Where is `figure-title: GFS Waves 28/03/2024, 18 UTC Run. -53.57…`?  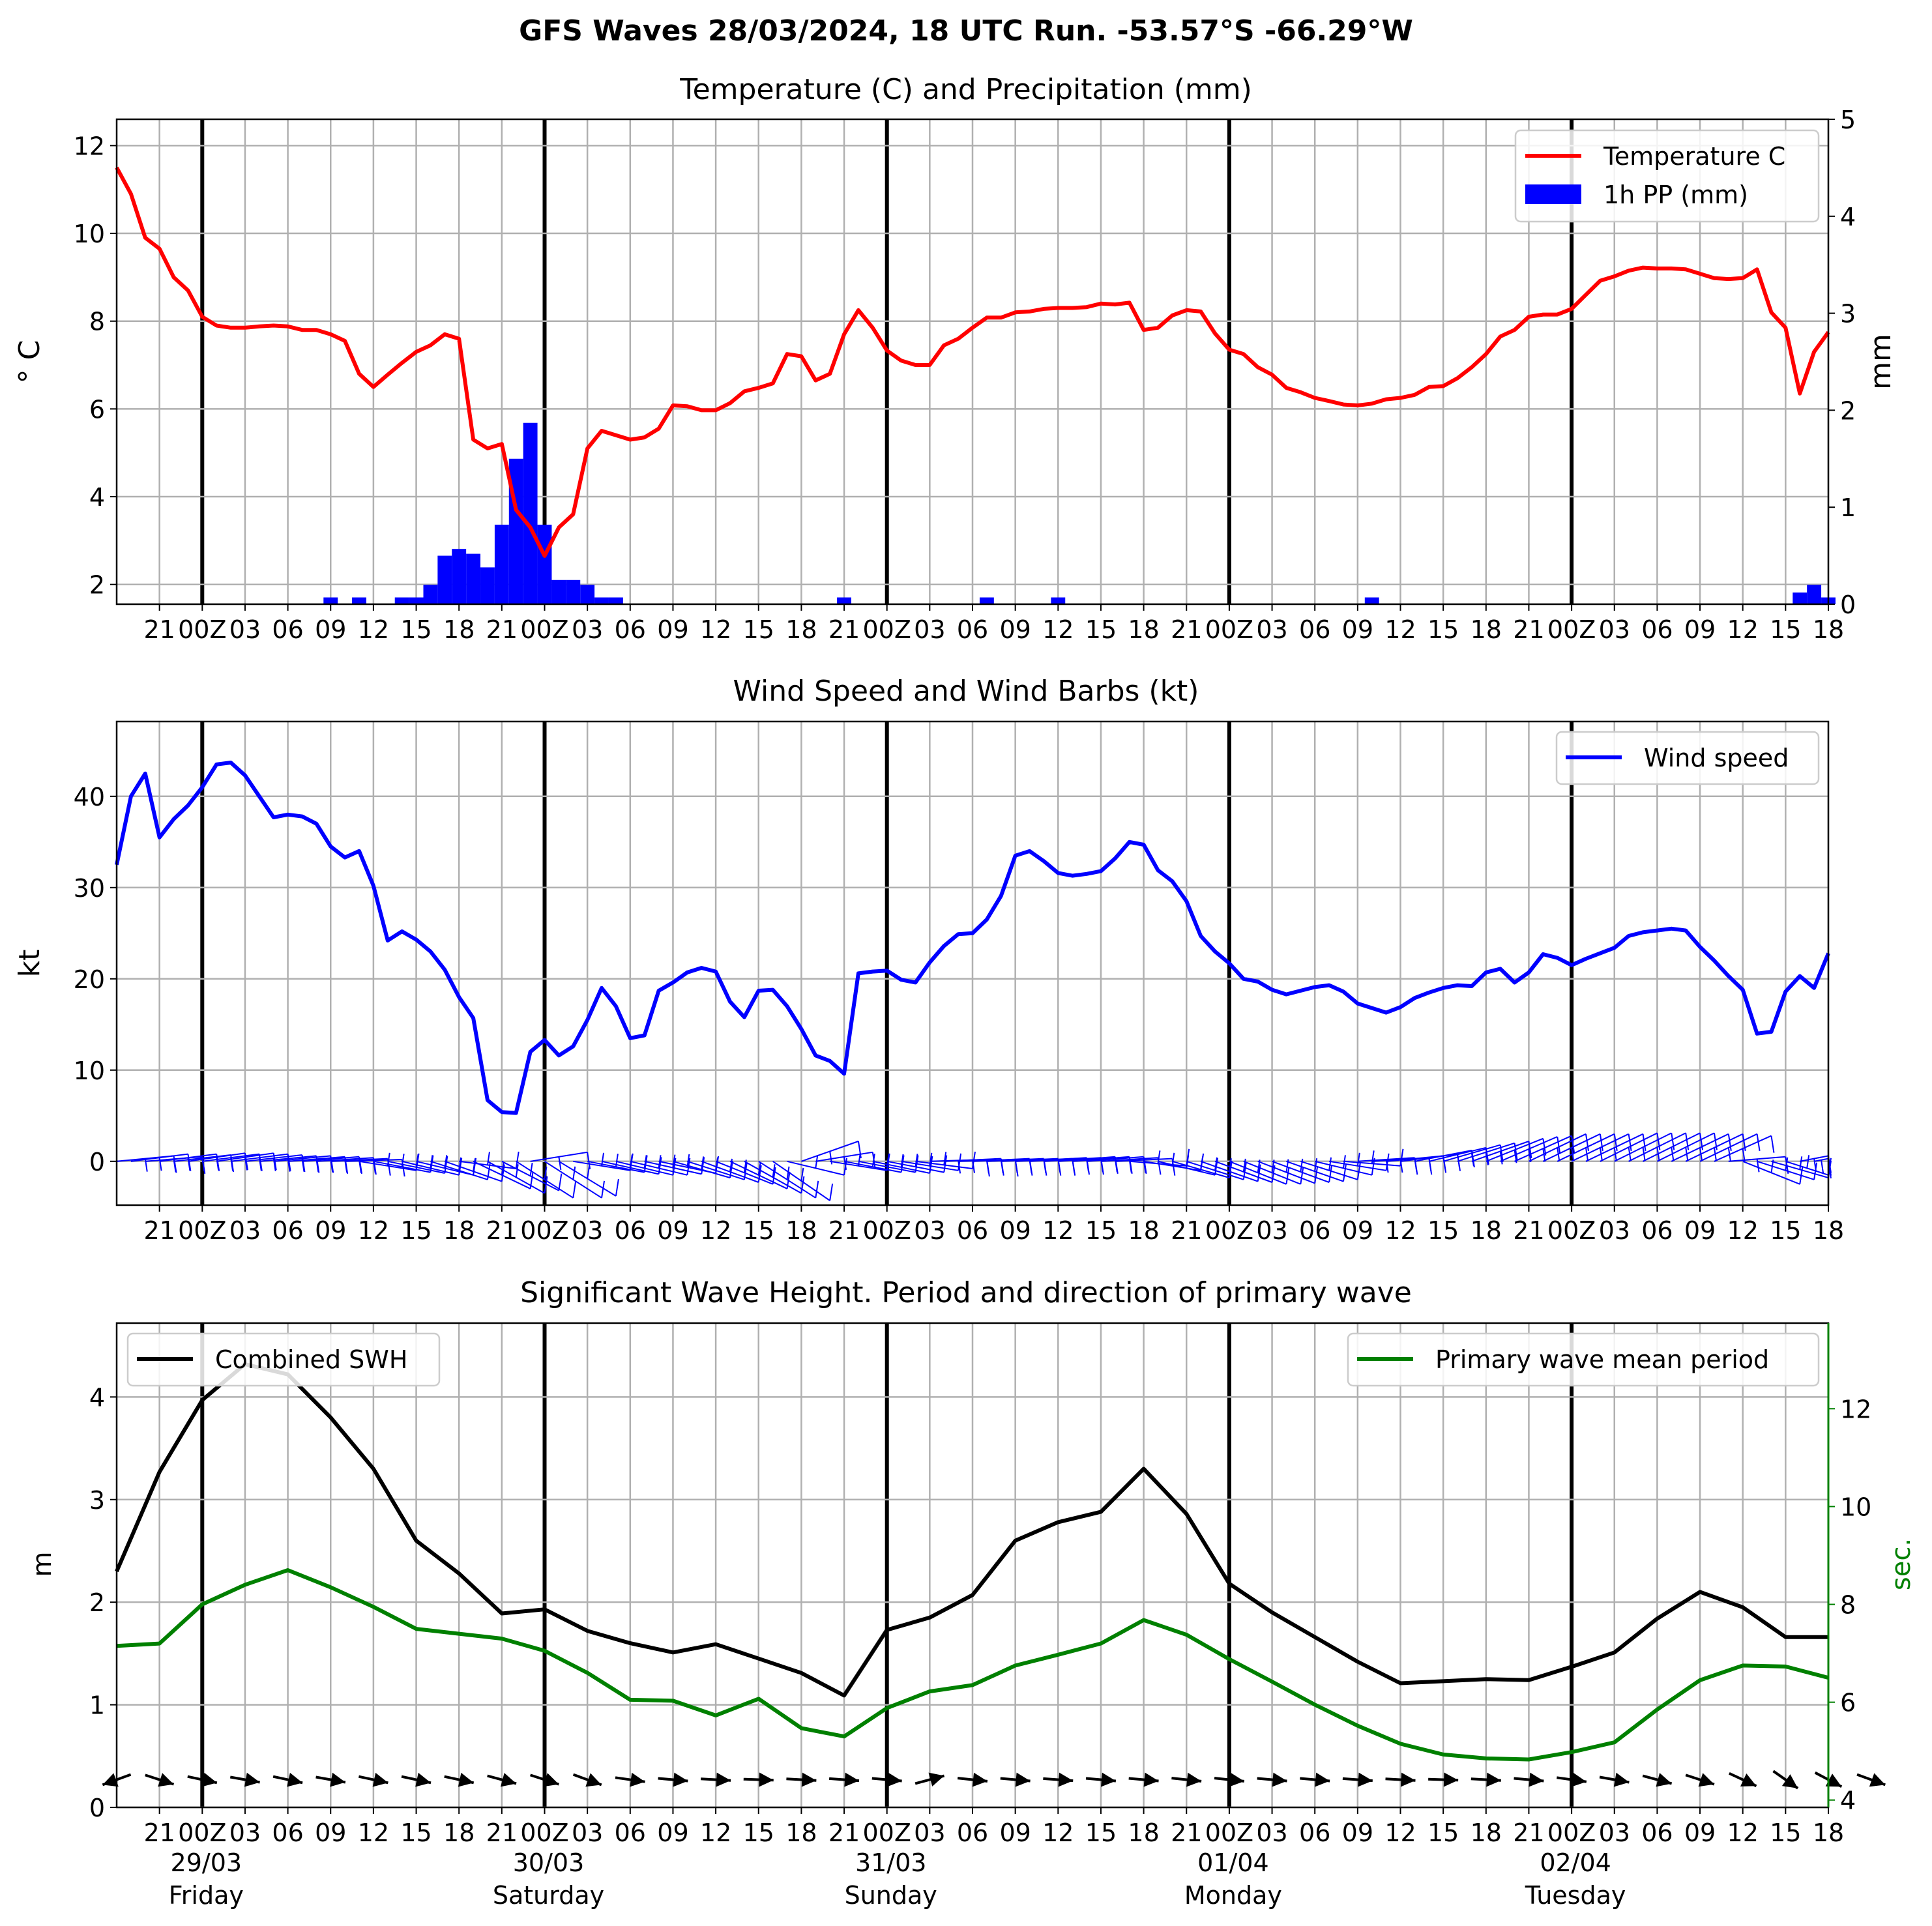 figure-title: GFS Waves 28/03/2024, 18 UTC Run. -53.57… is located at coordinates (966, 31).